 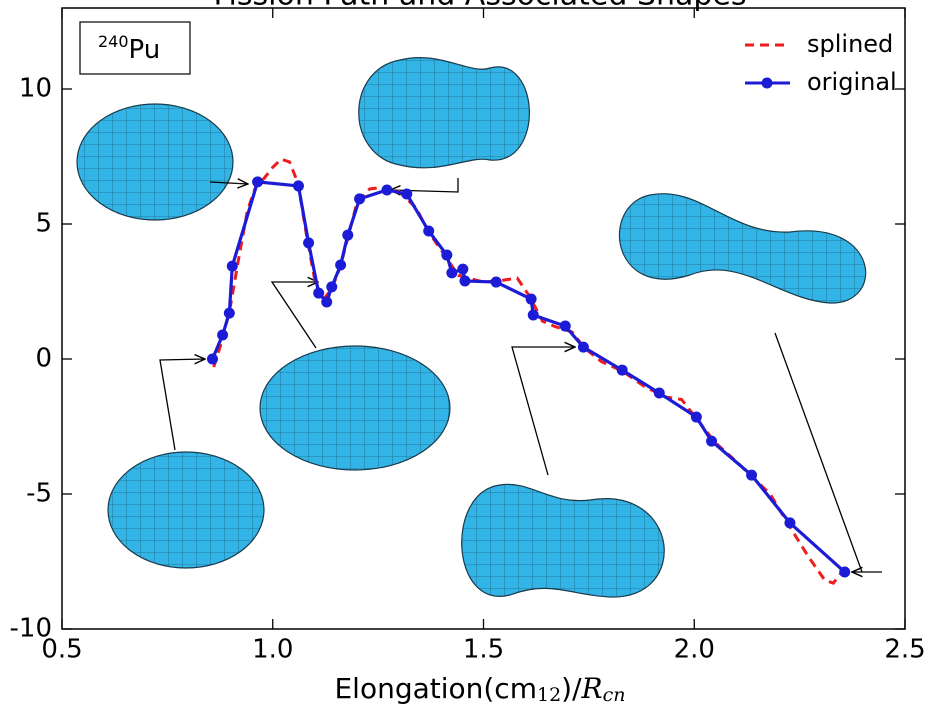 I want to click on annotation-text: Pu, so click(x=145, y=50).